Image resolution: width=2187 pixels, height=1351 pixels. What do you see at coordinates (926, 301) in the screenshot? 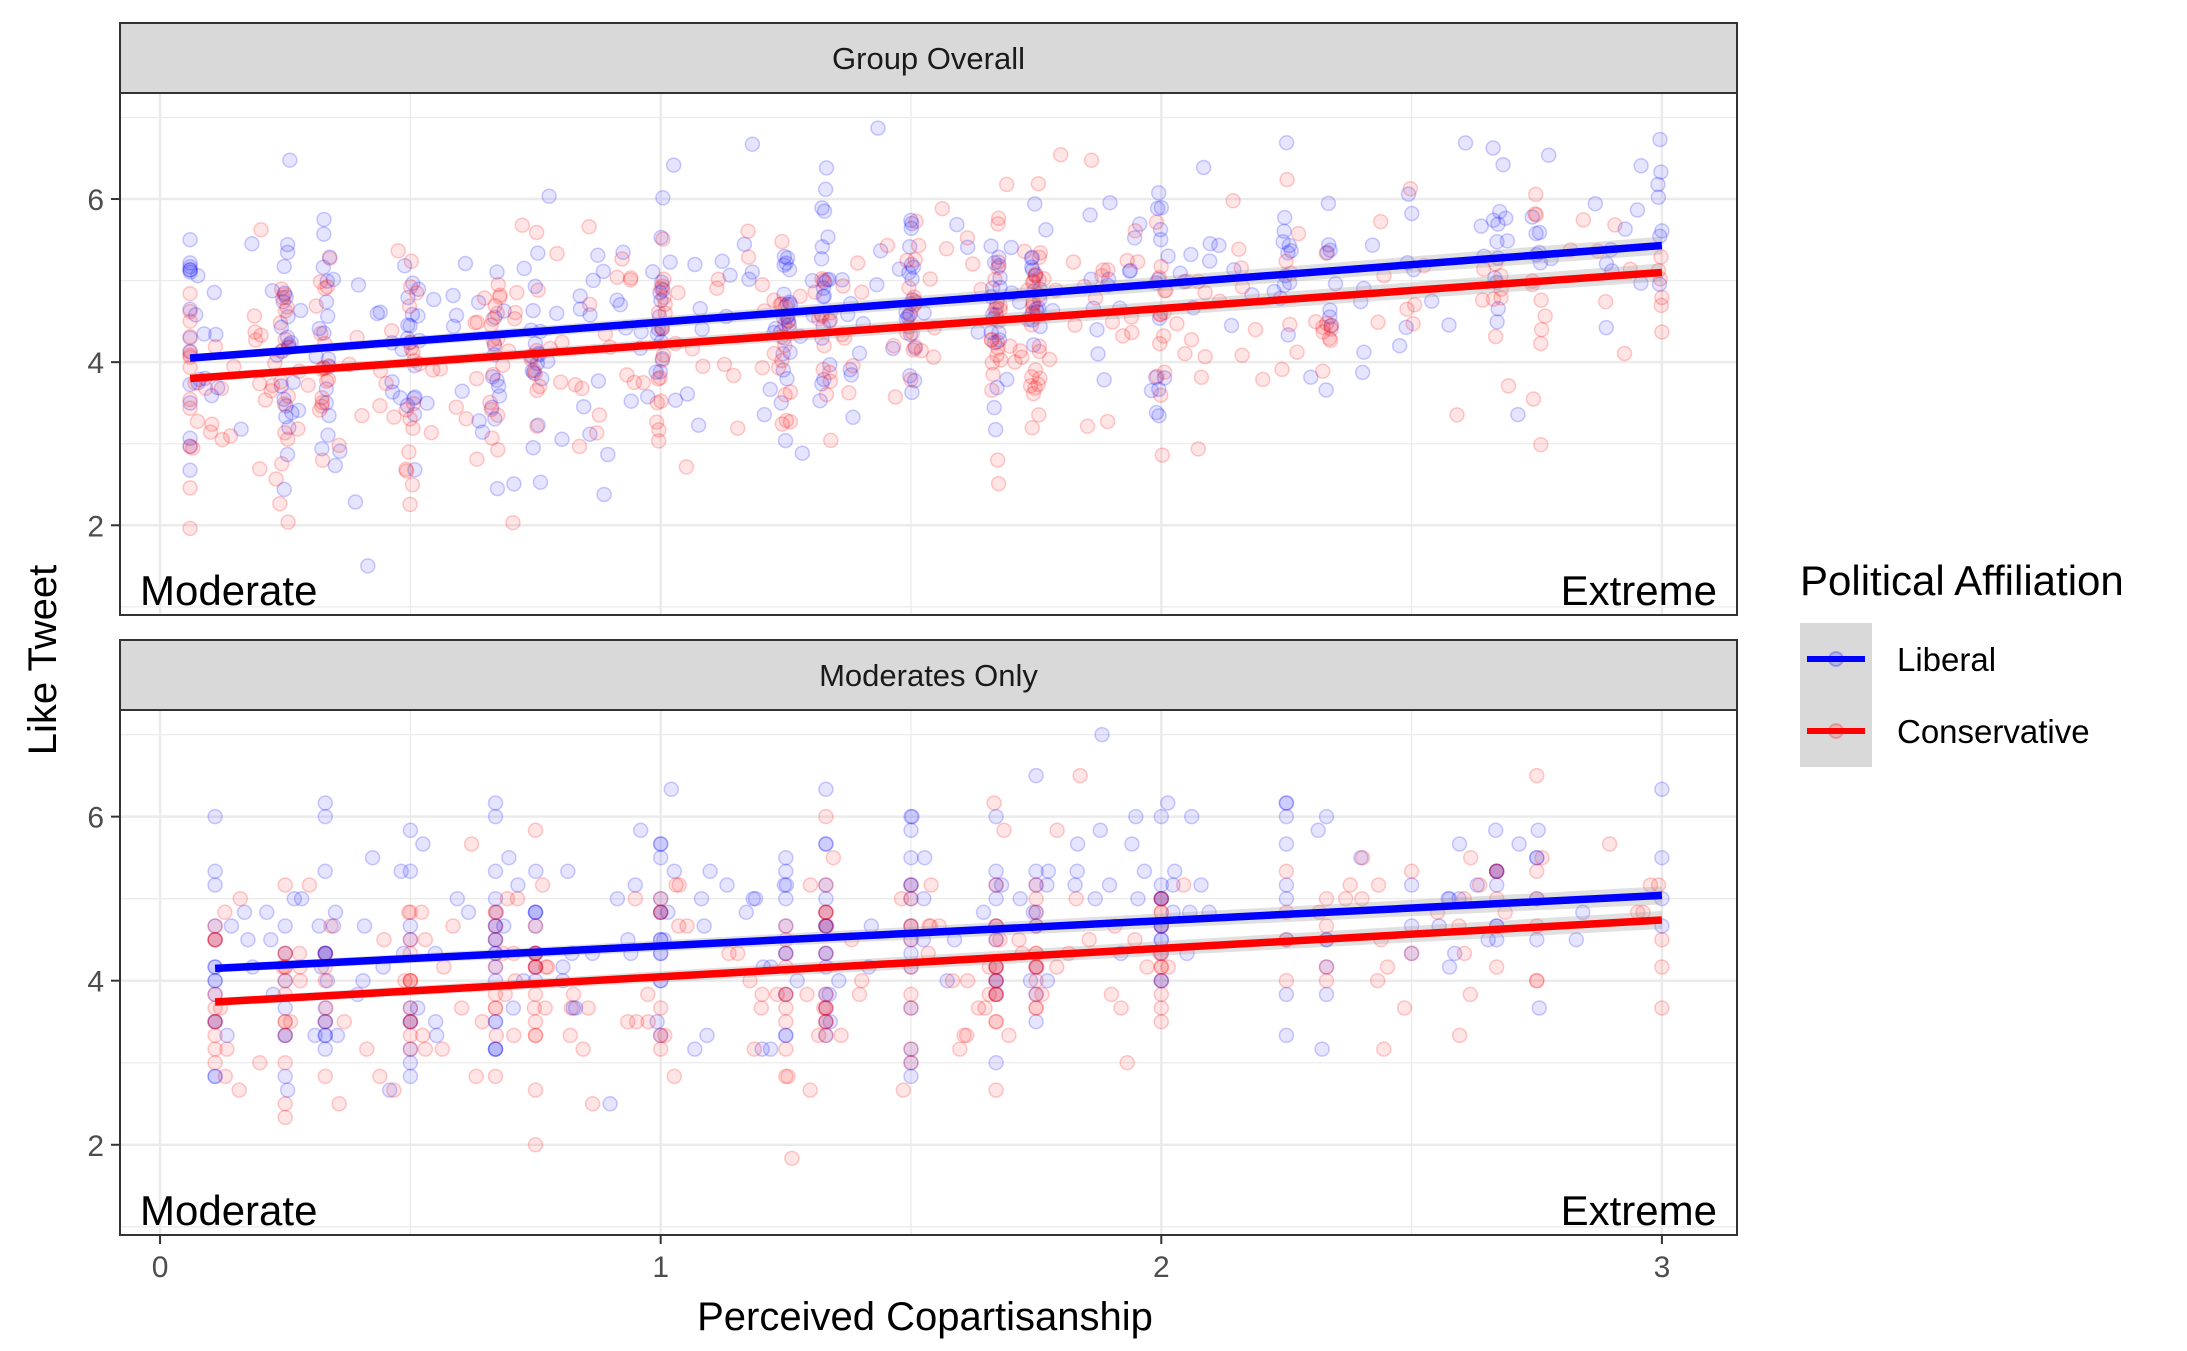
I see `fit-line-liberal` at bounding box center [926, 301].